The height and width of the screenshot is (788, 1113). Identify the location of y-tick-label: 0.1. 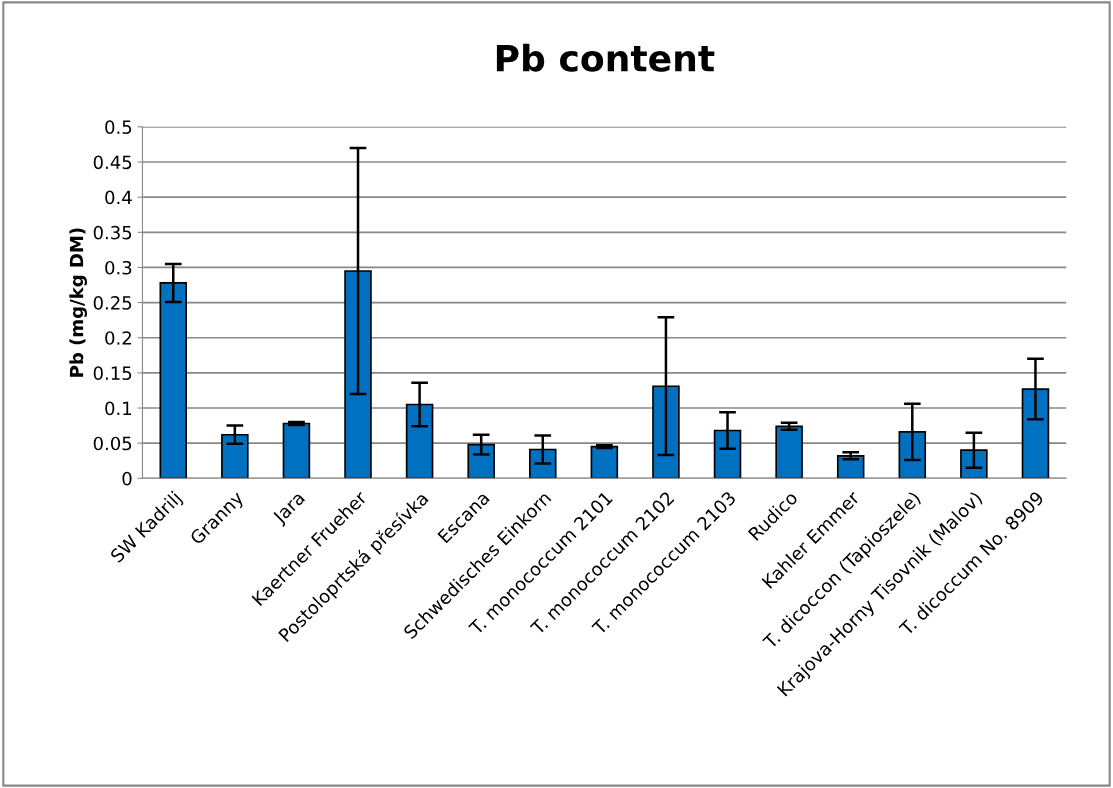
(118, 408).